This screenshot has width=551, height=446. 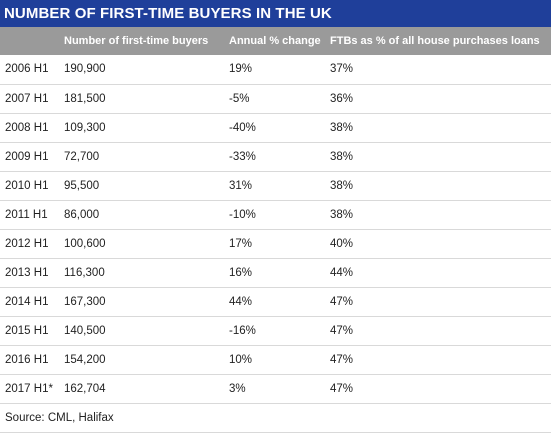 What do you see at coordinates (27, 243) in the screenshot?
I see `cell-period: 2012 H1` at bounding box center [27, 243].